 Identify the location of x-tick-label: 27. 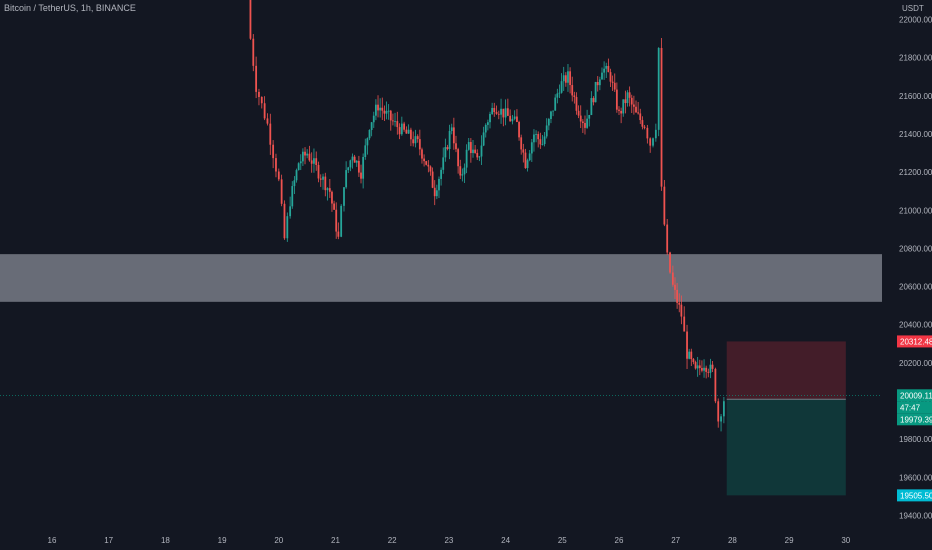
(675, 540).